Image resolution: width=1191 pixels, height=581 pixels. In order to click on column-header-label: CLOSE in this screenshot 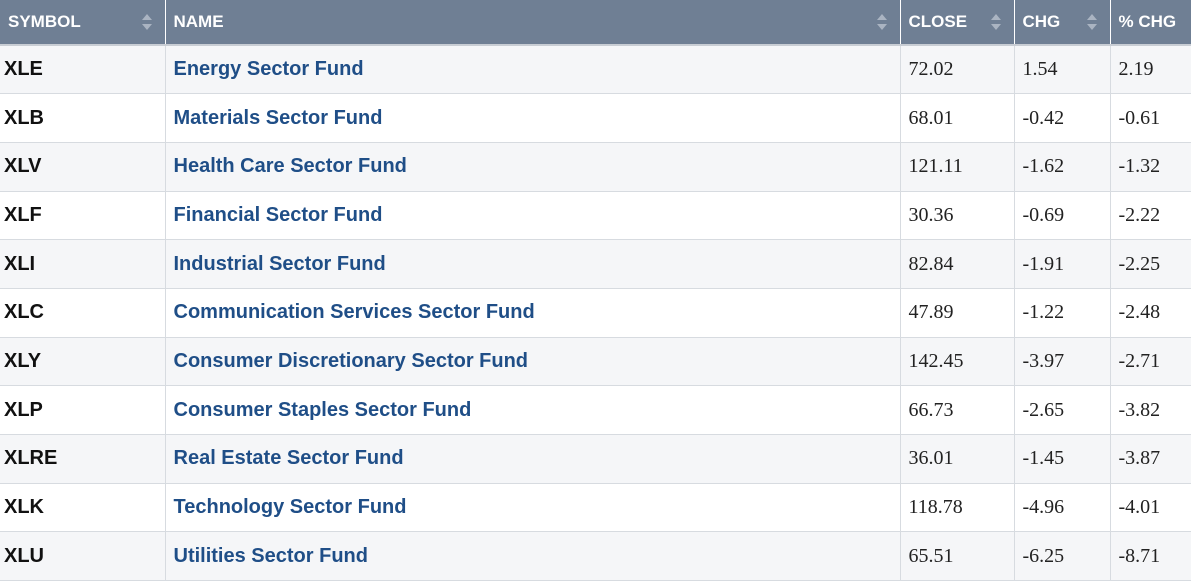, I will do `click(938, 22)`.